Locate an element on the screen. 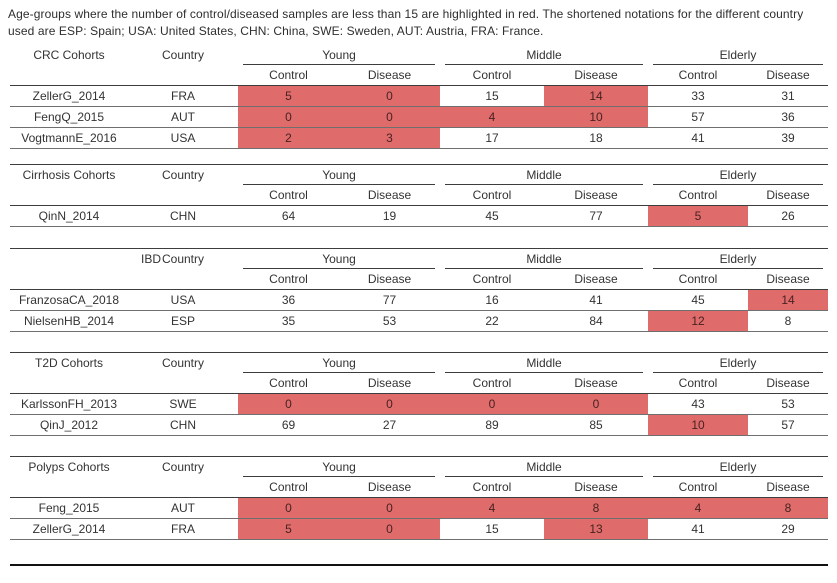 The width and height of the screenshot is (837, 583). table-row: ZellerG_2014 FRA 5 0 15 14 33 31 is located at coordinates (419, 96).